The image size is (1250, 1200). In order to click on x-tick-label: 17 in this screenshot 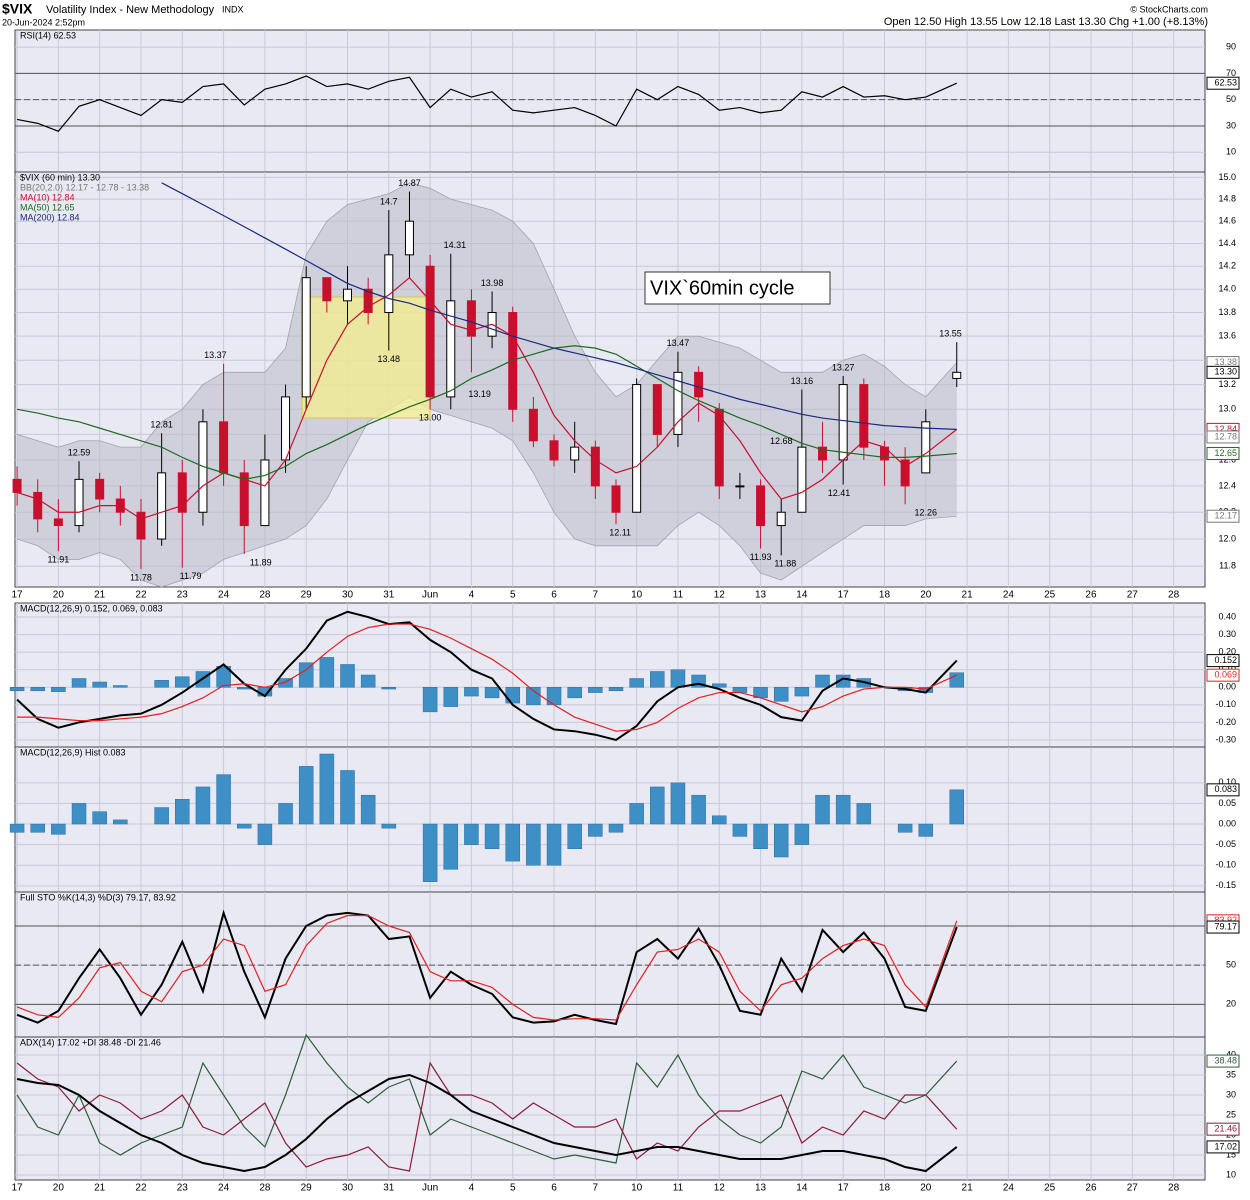, I will do `click(18, 1188)`.